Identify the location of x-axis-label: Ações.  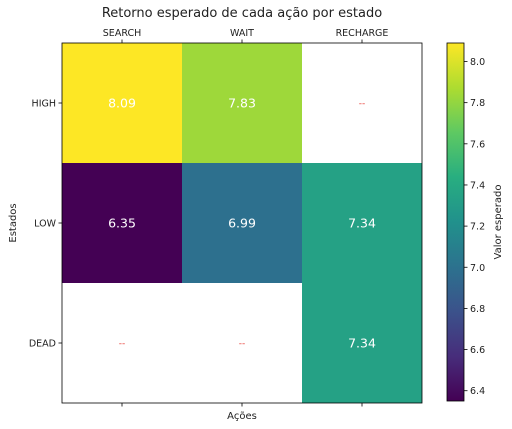
(242, 416).